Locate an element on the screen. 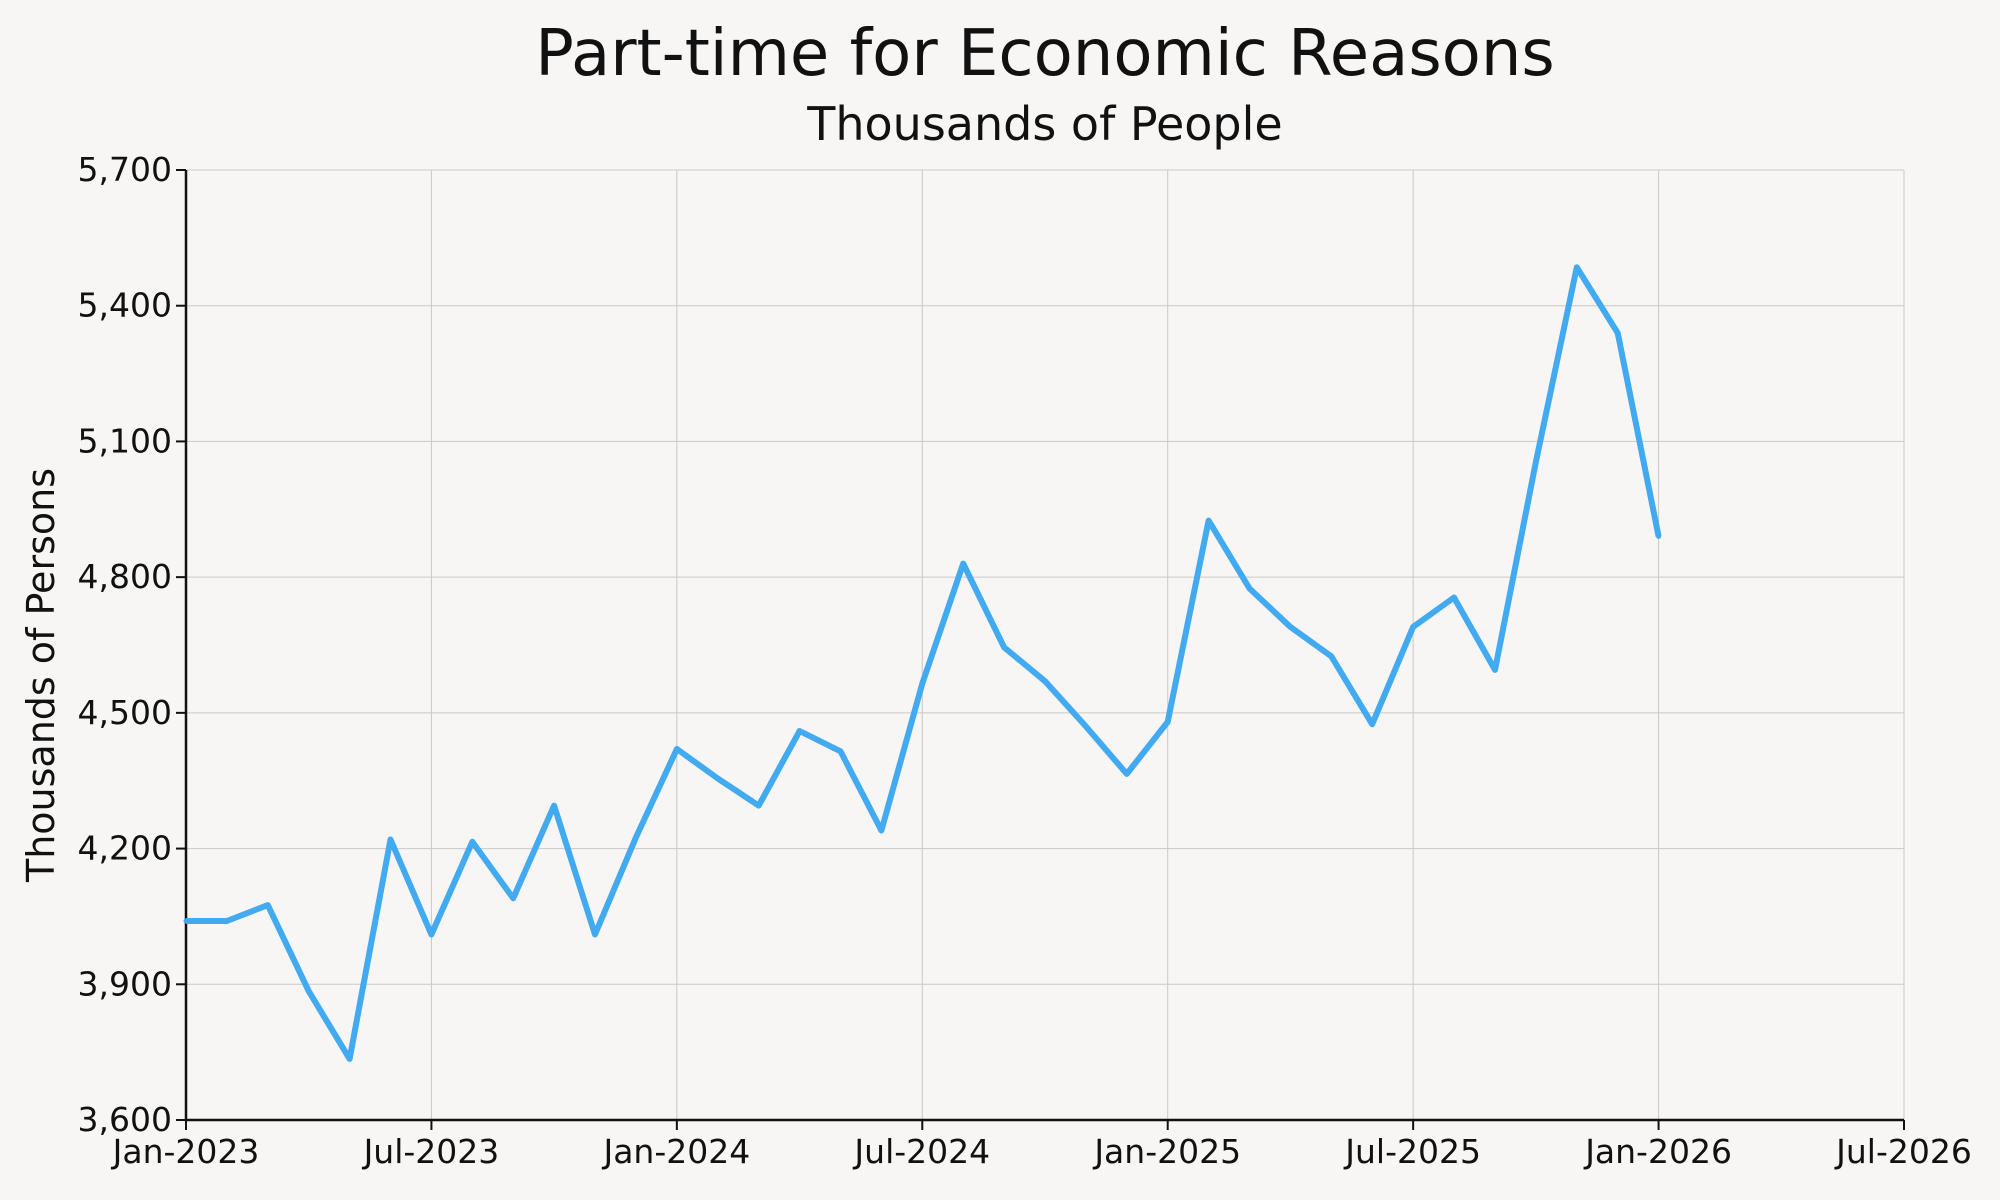 The height and width of the screenshot is (1200, 2000). x-tick-label: Jan-2024 is located at coordinates (675, 1151).